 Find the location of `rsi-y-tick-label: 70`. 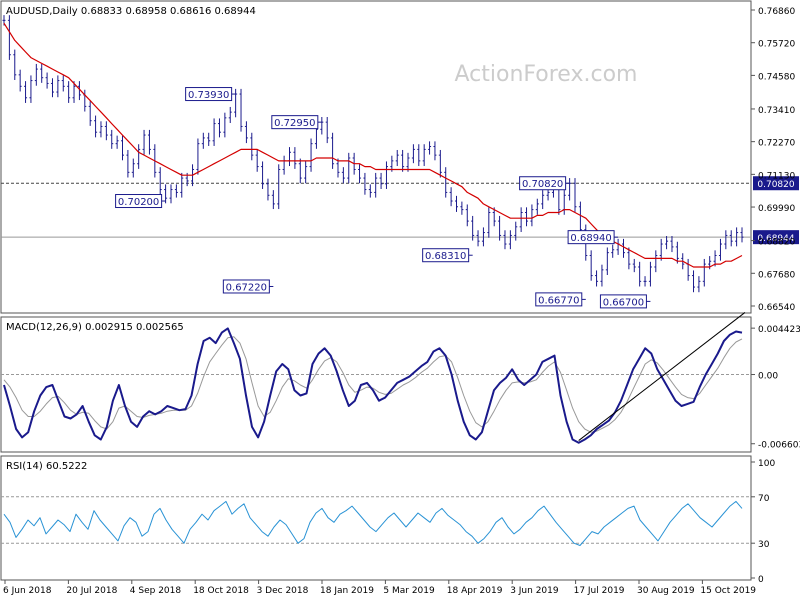

rsi-y-tick-label: 70 is located at coordinates (764, 499).